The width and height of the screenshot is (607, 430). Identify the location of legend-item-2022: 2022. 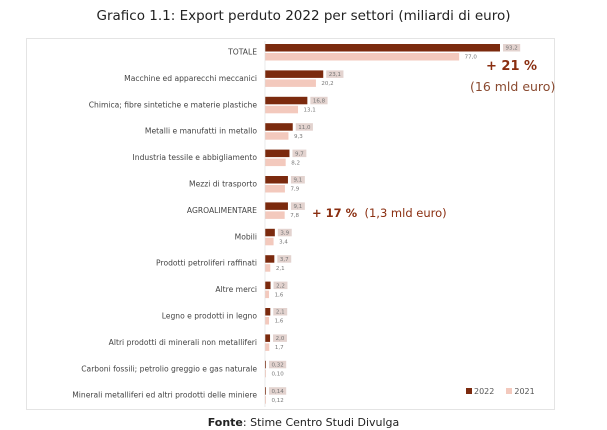
(480, 391).